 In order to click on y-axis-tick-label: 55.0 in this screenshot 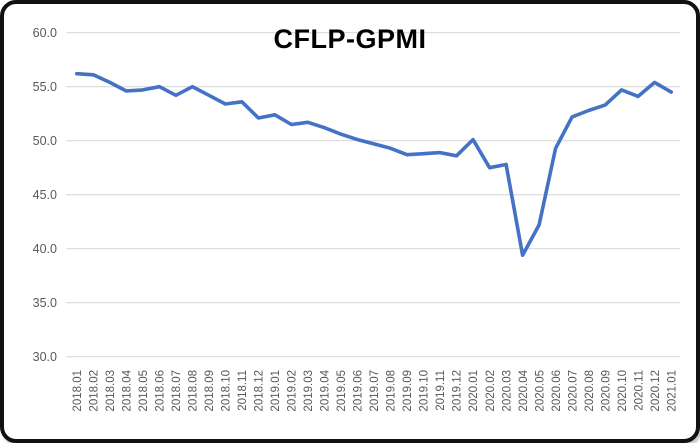, I will do `click(45, 87)`.